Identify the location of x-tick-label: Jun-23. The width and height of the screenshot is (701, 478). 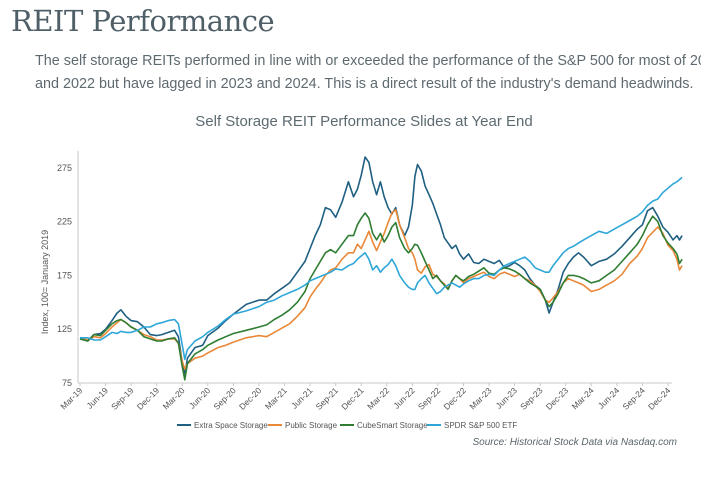
(507, 398).